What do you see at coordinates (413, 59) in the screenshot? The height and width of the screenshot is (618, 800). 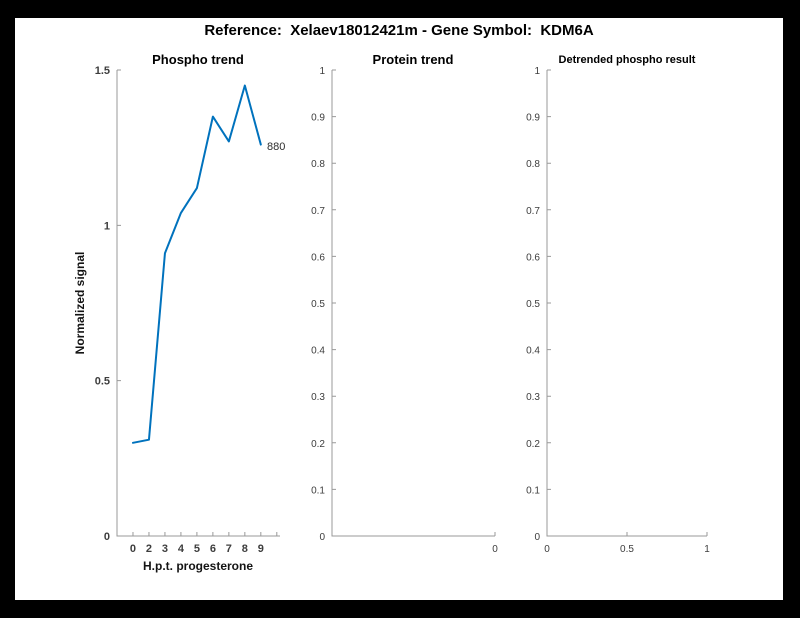 I see `protein-trend-title: Protein trend` at bounding box center [413, 59].